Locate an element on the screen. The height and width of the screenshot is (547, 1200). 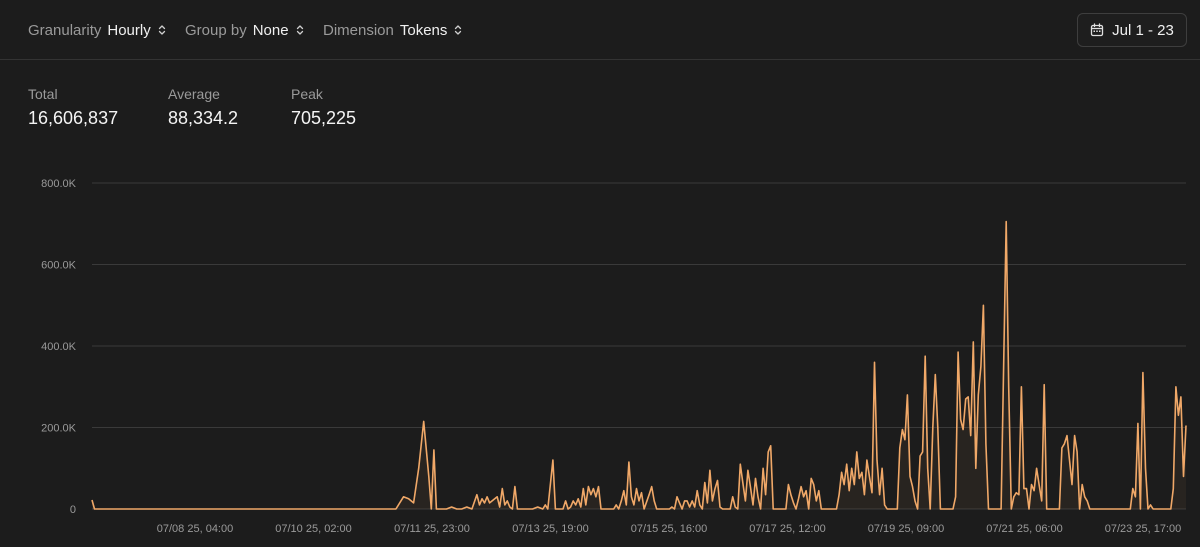
y-tick-label: 400.0K is located at coordinates (59, 347).